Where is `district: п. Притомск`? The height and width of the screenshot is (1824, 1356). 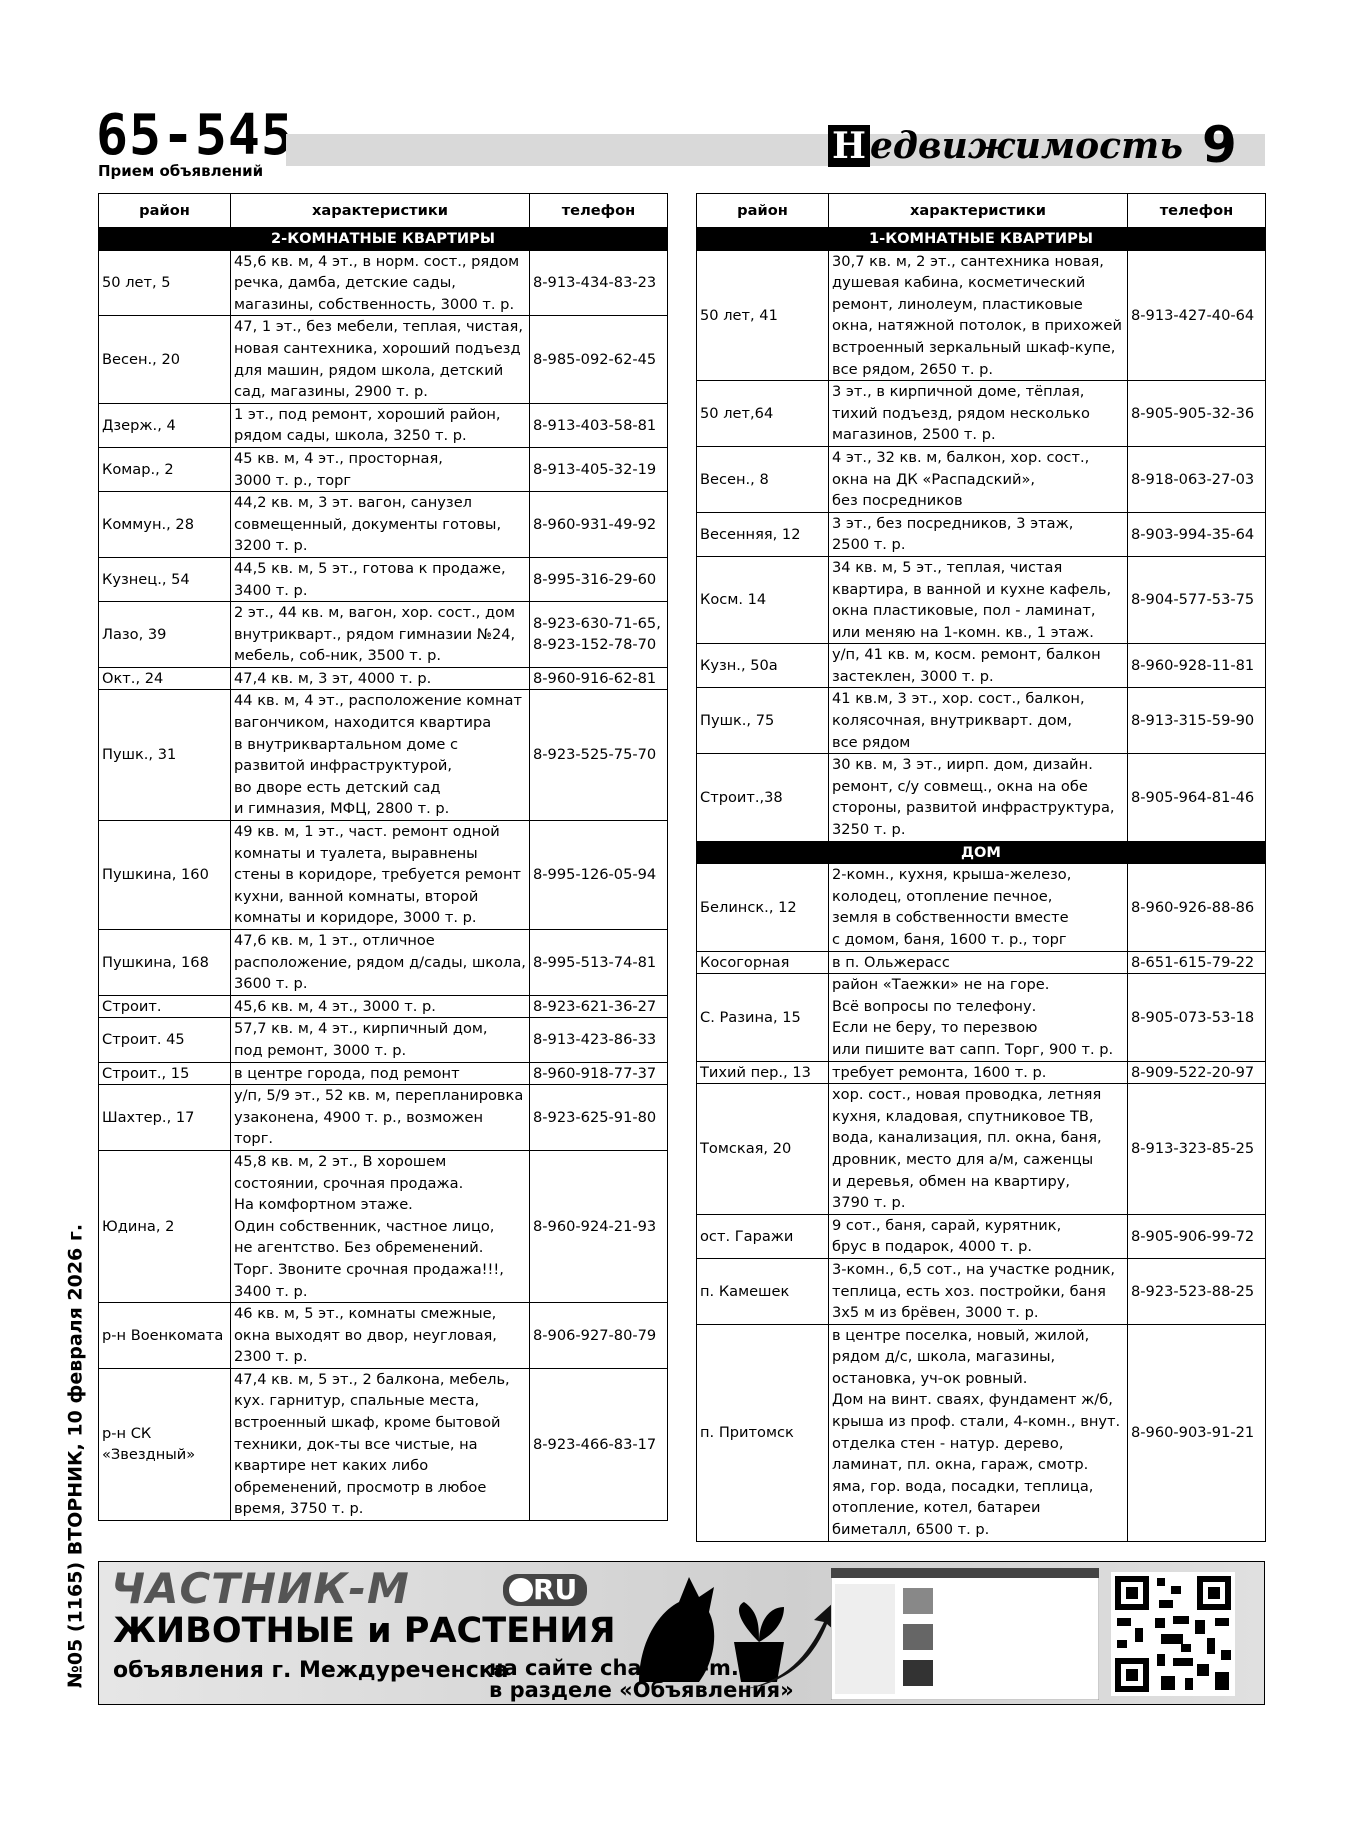
district: п. Притомск is located at coordinates (762, 1432).